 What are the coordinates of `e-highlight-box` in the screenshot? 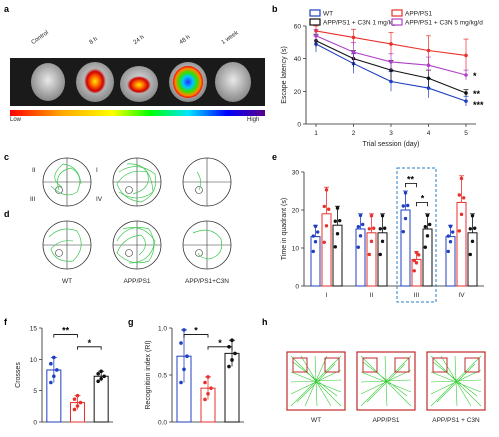 It's located at (416, 235).